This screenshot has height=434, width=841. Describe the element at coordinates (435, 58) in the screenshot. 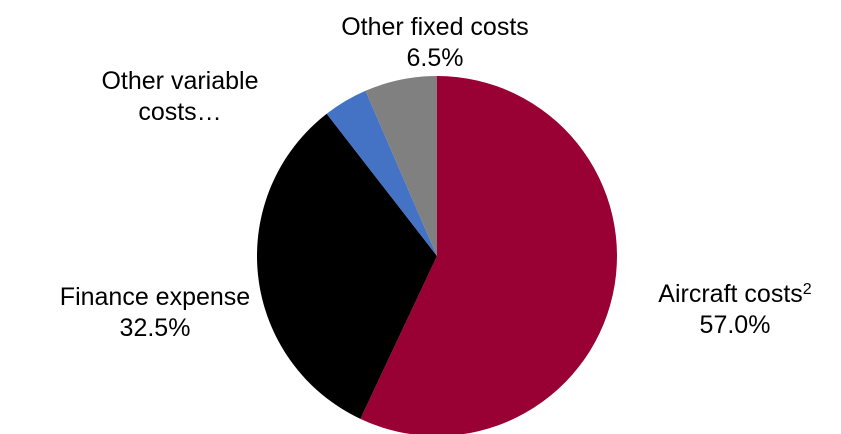

I see `label-fixed-value: 6.5%` at that location.